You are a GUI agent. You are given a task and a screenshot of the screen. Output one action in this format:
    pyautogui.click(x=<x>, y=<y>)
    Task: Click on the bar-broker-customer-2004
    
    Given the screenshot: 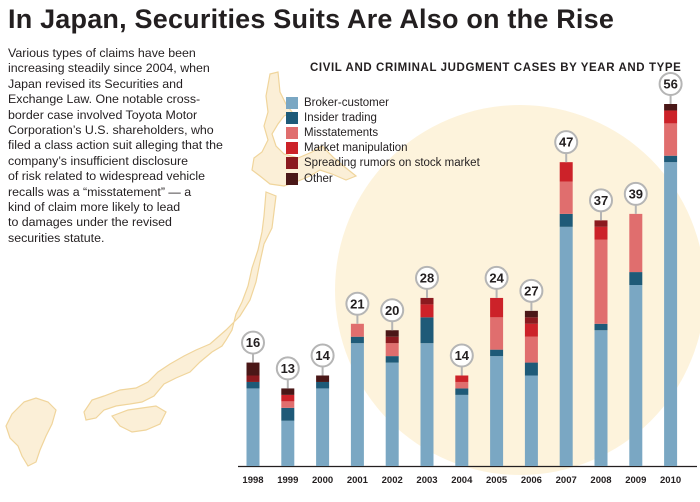 What is the action you would take?
    pyautogui.click(x=462, y=430)
    